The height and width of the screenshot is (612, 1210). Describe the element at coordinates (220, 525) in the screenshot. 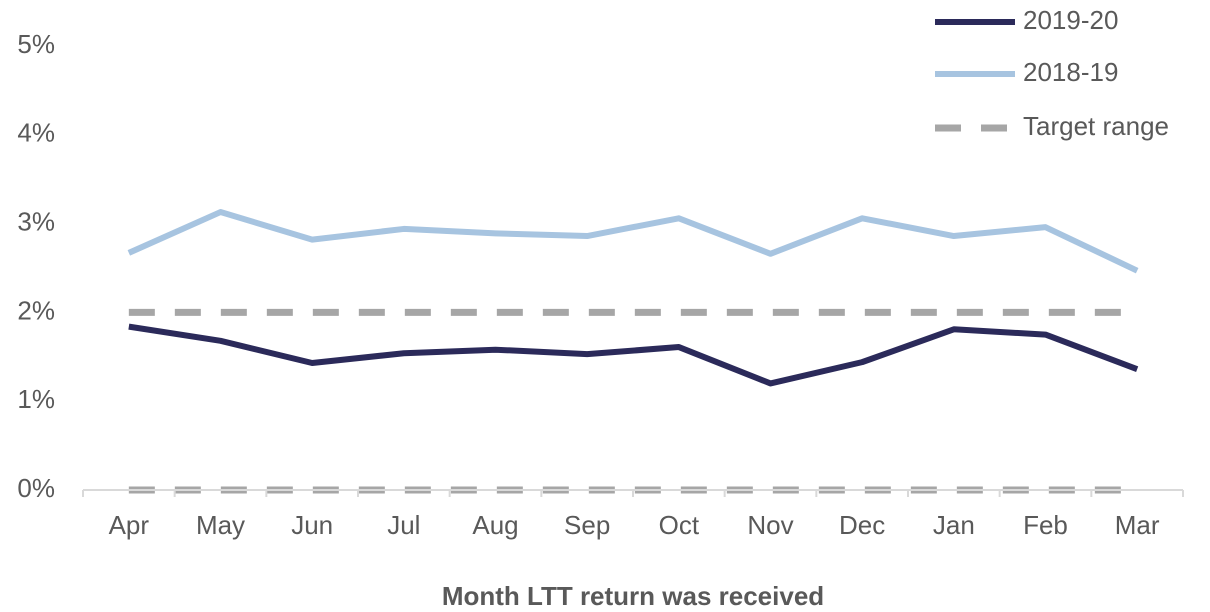

I see `x-tick-label: May` at that location.